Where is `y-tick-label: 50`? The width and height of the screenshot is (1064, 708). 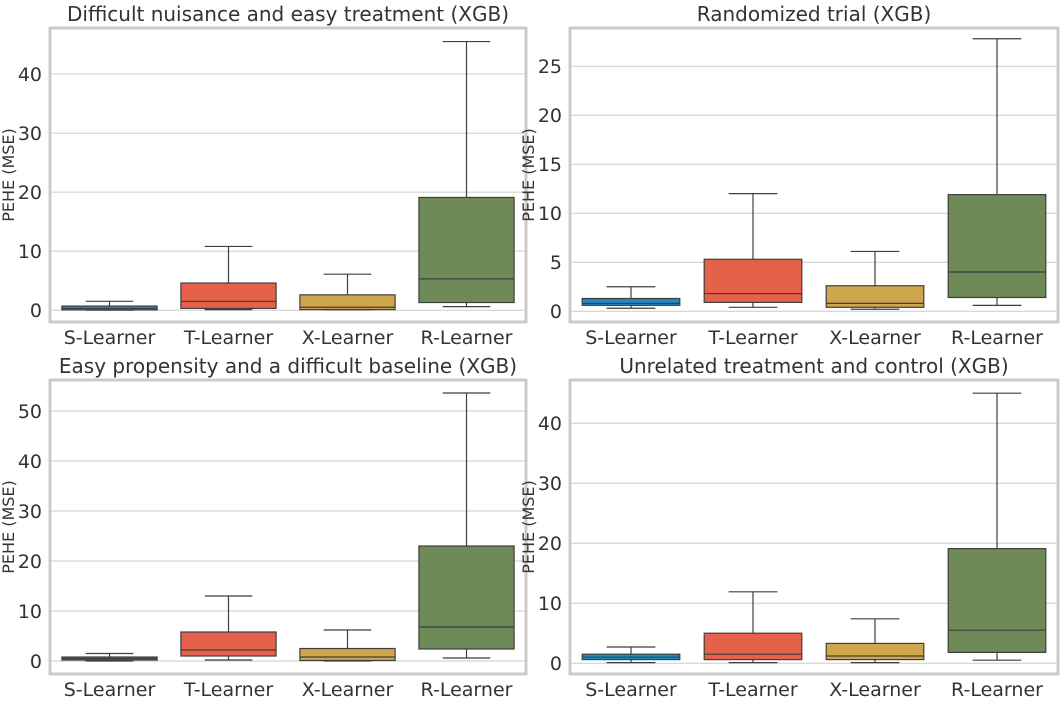 y-tick-label: 50 is located at coordinates (30, 412).